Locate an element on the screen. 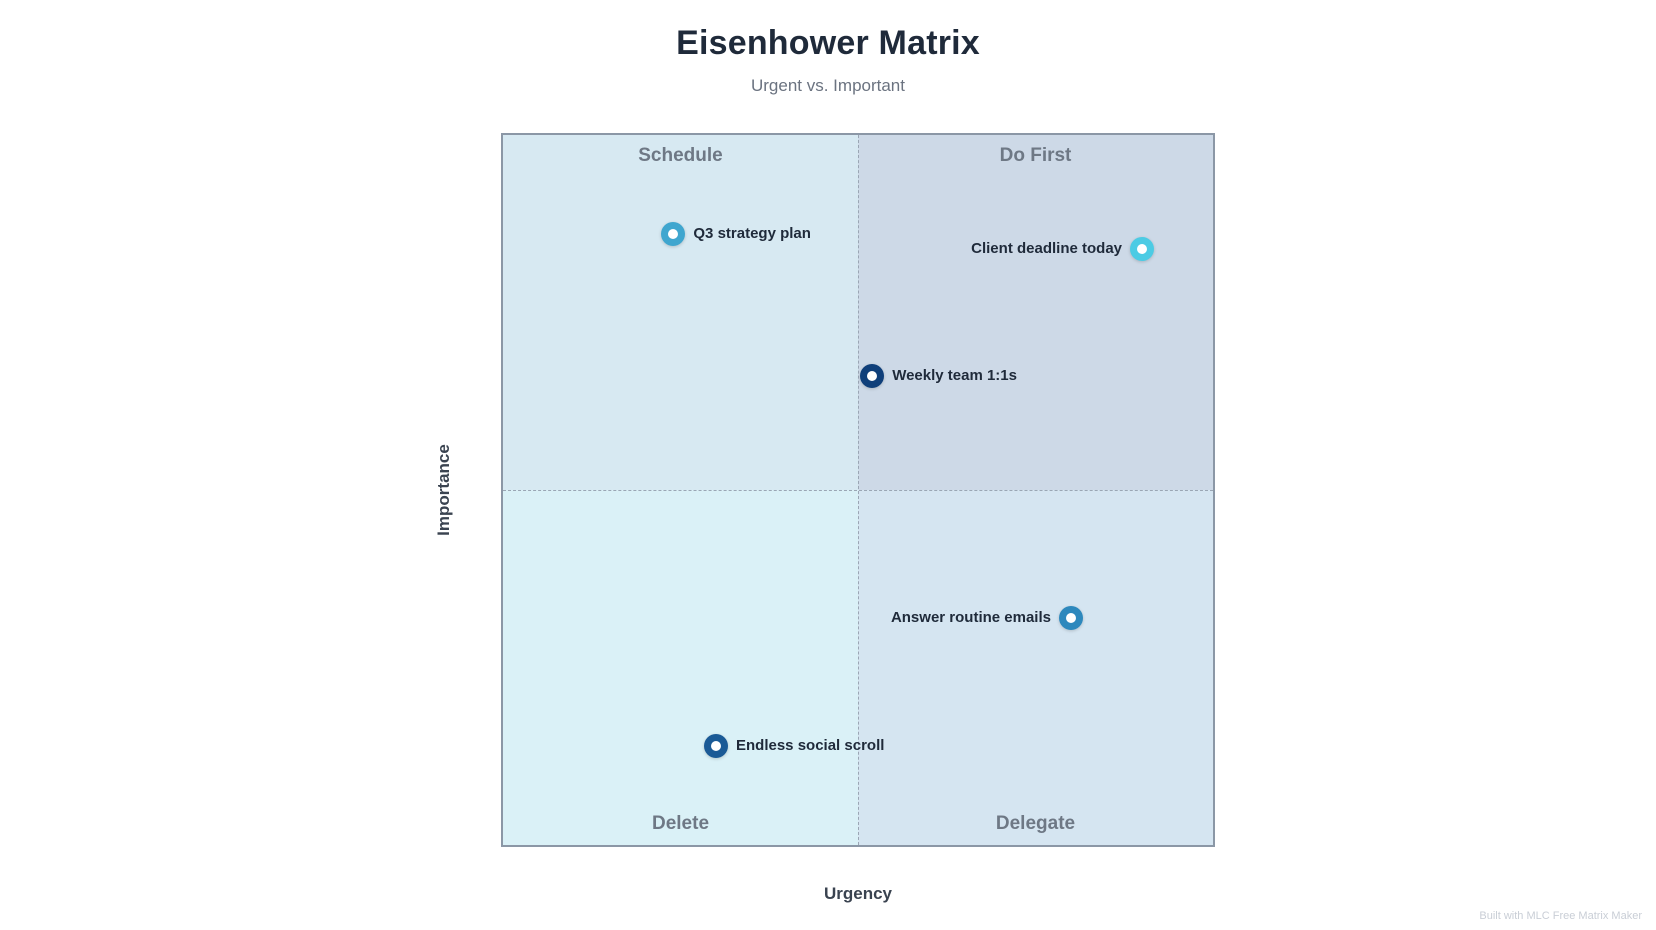  page-subtitle: Urgent vs. Important is located at coordinates (827, 85).